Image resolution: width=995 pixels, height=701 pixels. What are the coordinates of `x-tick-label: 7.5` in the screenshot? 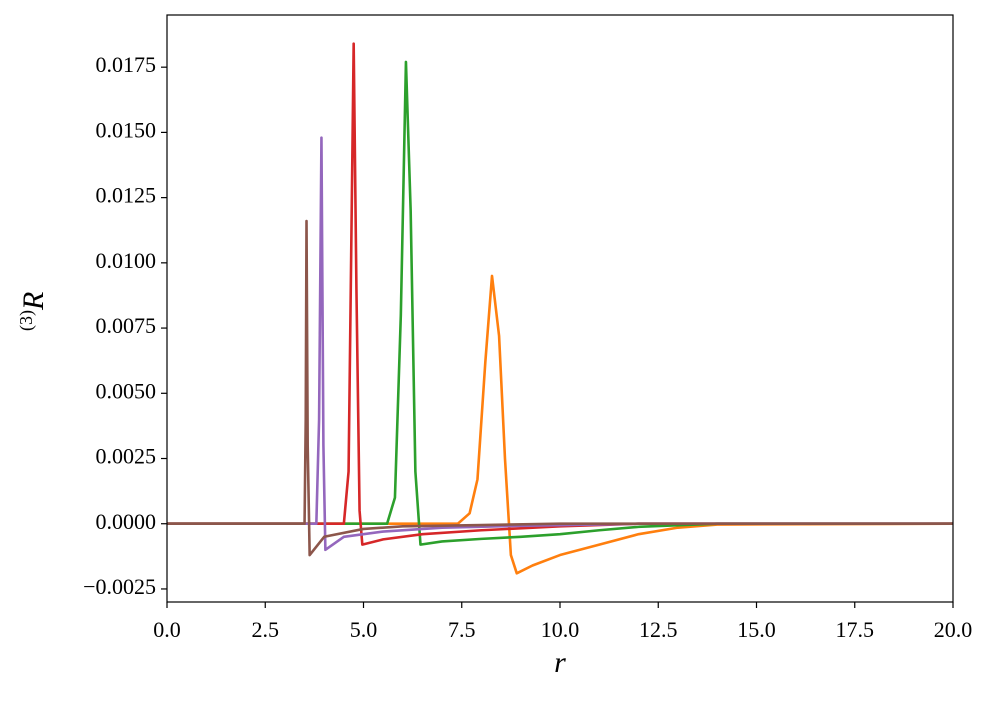 It's located at (462, 629).